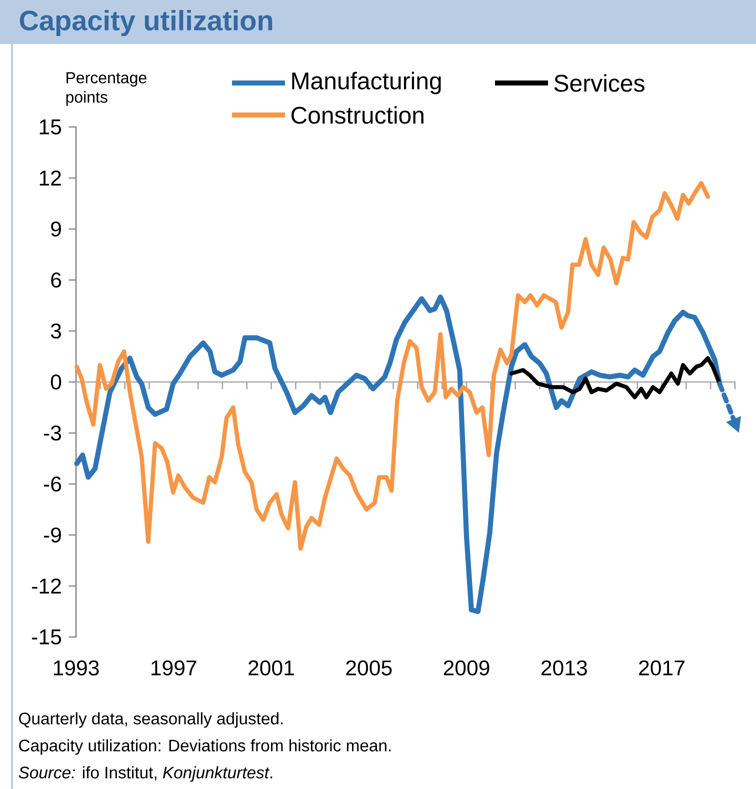  Describe the element at coordinates (56, 280) in the screenshot. I see `y-tick-label: 6` at that location.